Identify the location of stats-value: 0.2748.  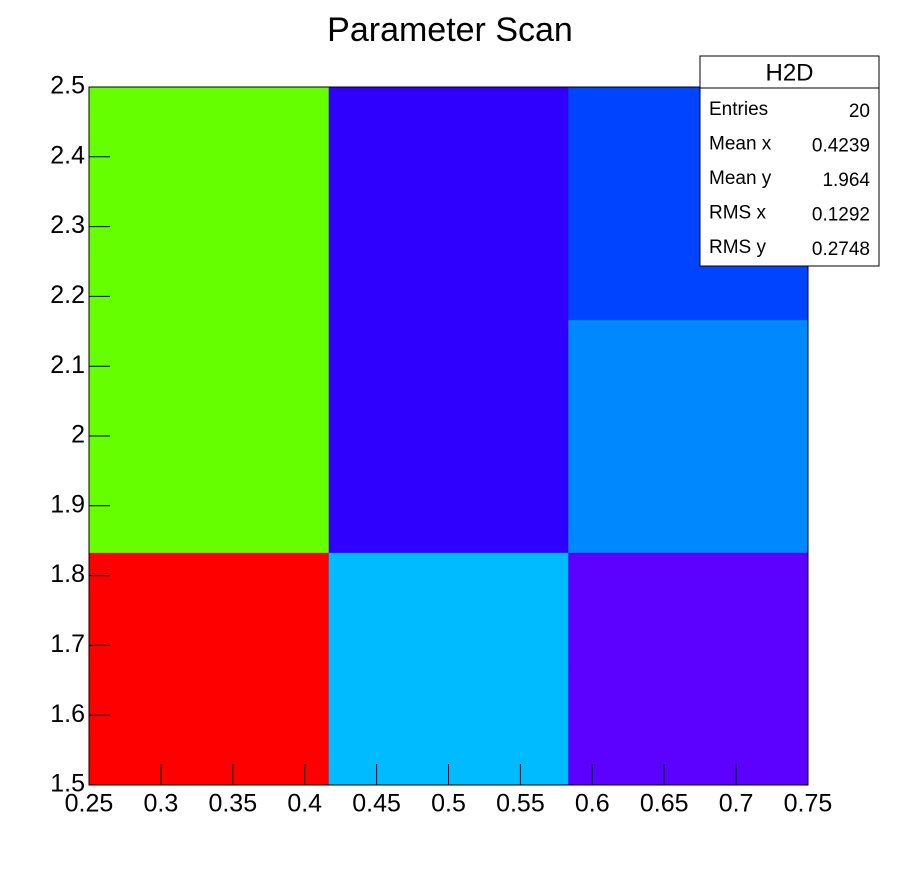
(841, 249).